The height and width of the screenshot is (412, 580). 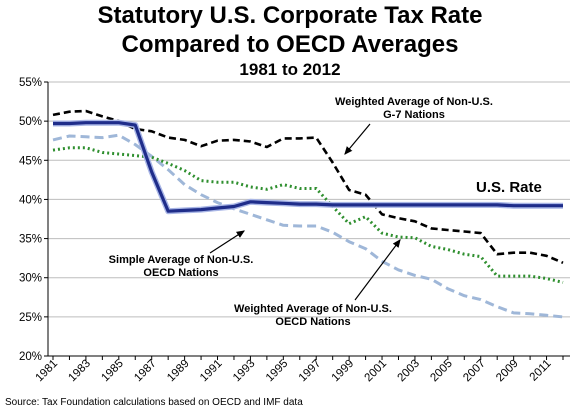 What do you see at coordinates (30, 240) in the screenshot?
I see `y-tick-label: 35%` at bounding box center [30, 240].